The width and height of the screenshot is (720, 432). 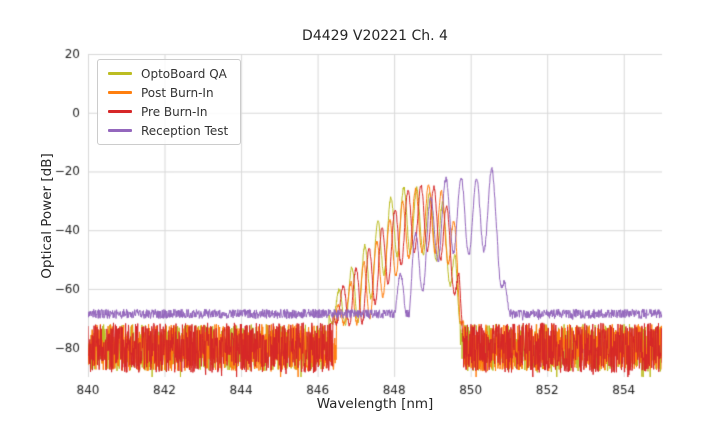 I want to click on legend-item: OptoBoard QA, so click(x=168, y=73).